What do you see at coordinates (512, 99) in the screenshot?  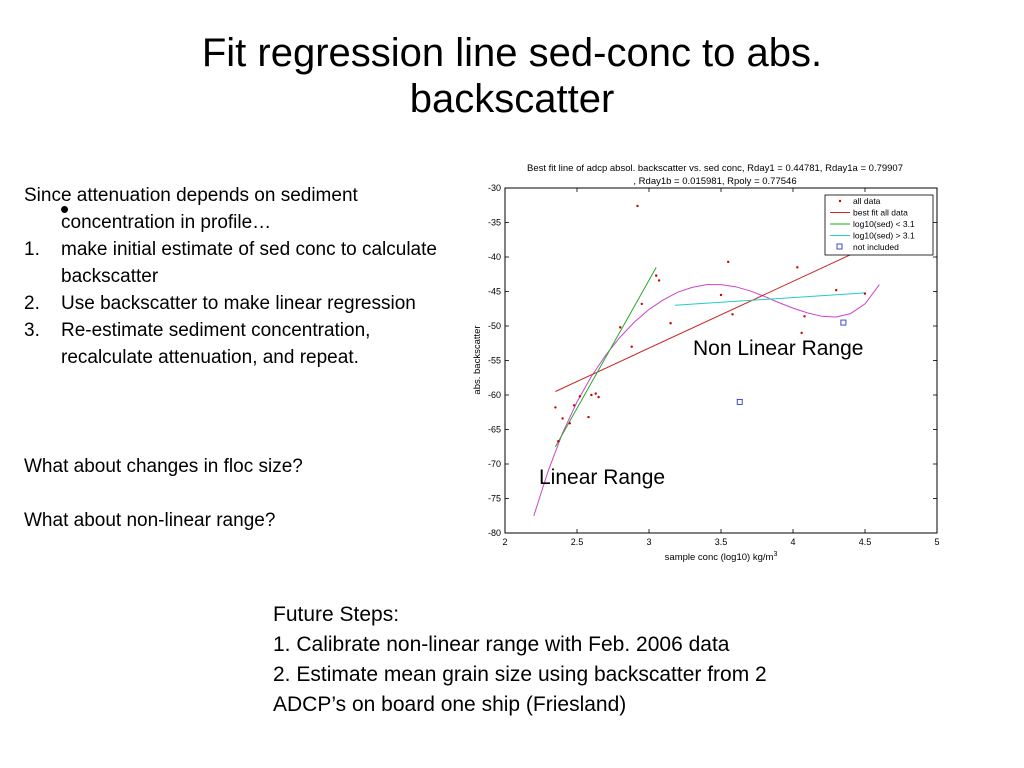 I see `title-line-2: backscatter` at bounding box center [512, 99].